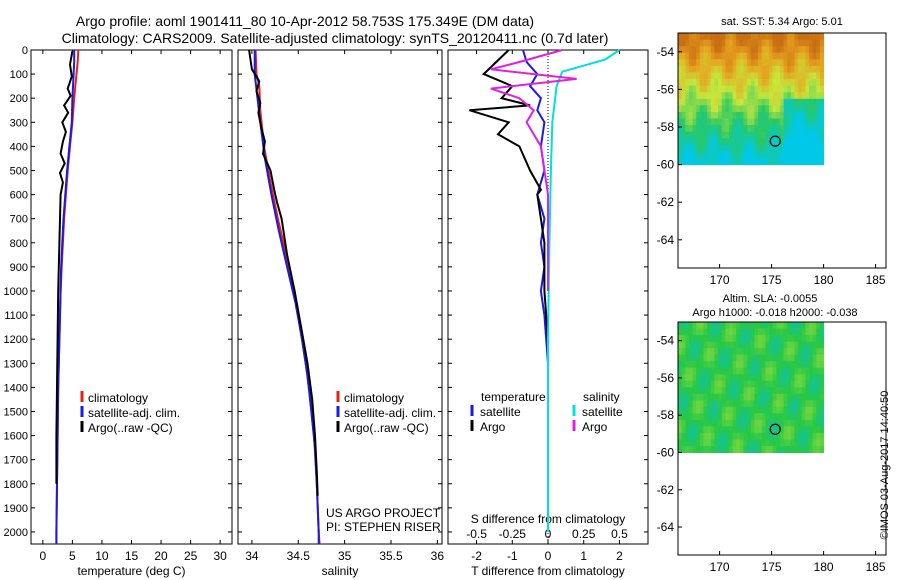 The image size is (900, 580). I want to click on y-tick-label: 1600, so click(16, 437).